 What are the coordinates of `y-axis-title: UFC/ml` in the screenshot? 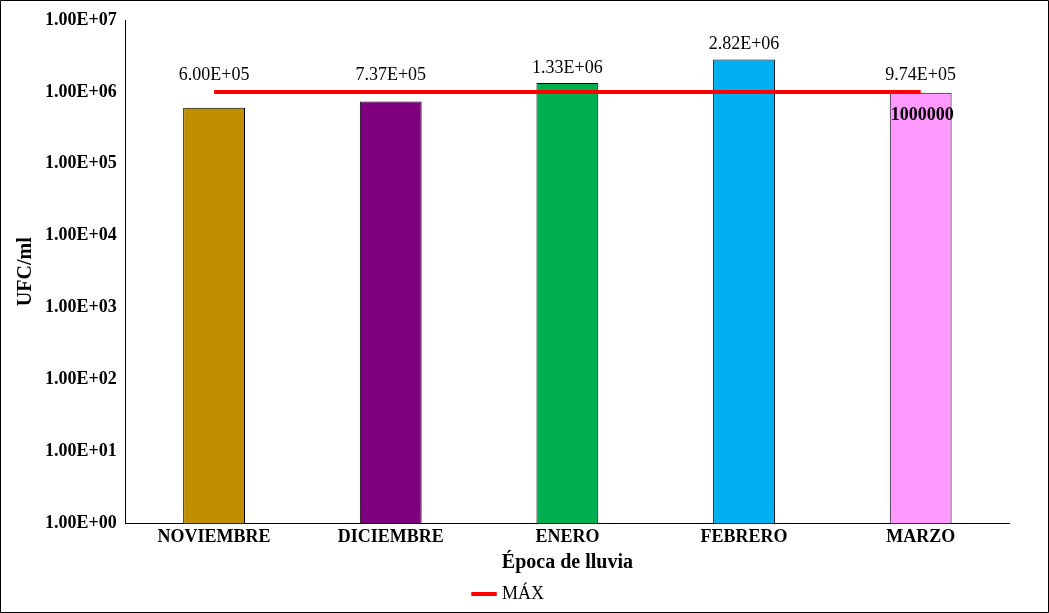 It's located at (24, 271).